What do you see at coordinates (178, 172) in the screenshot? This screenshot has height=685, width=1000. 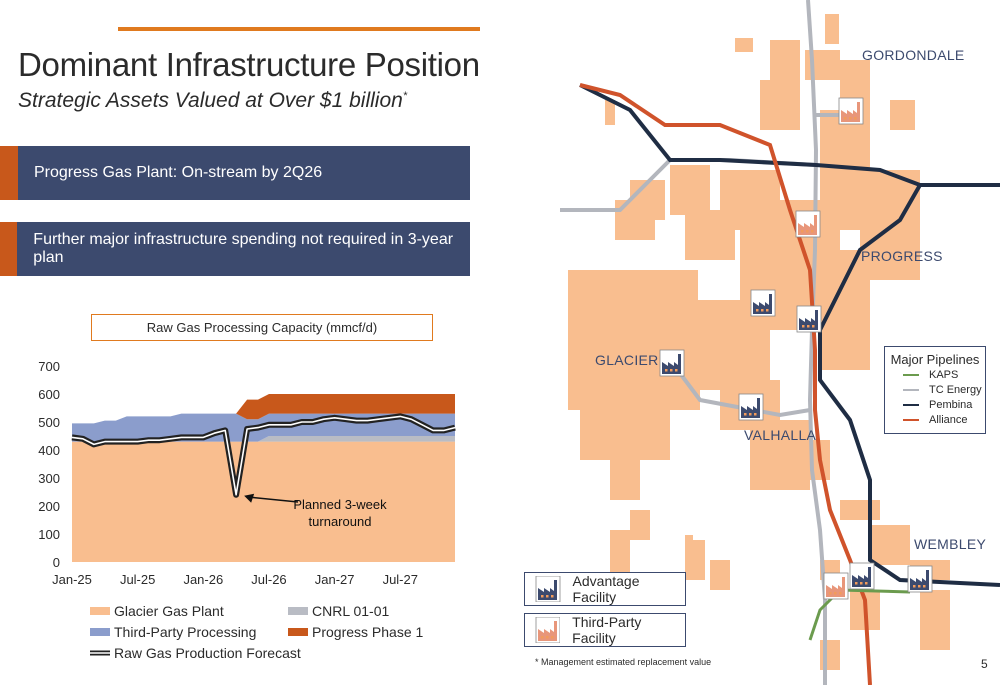 I see `banner-text: Progress Gas Plant: On-stream by 2Q26` at bounding box center [178, 172].